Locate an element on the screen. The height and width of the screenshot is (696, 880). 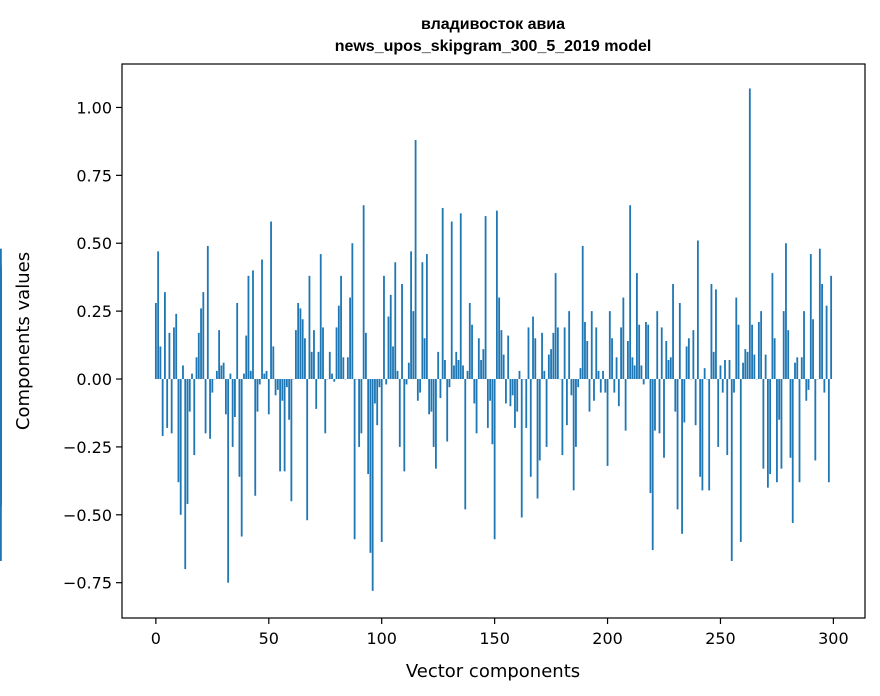
y-tick-label: −0.75 is located at coordinates (87, 583).